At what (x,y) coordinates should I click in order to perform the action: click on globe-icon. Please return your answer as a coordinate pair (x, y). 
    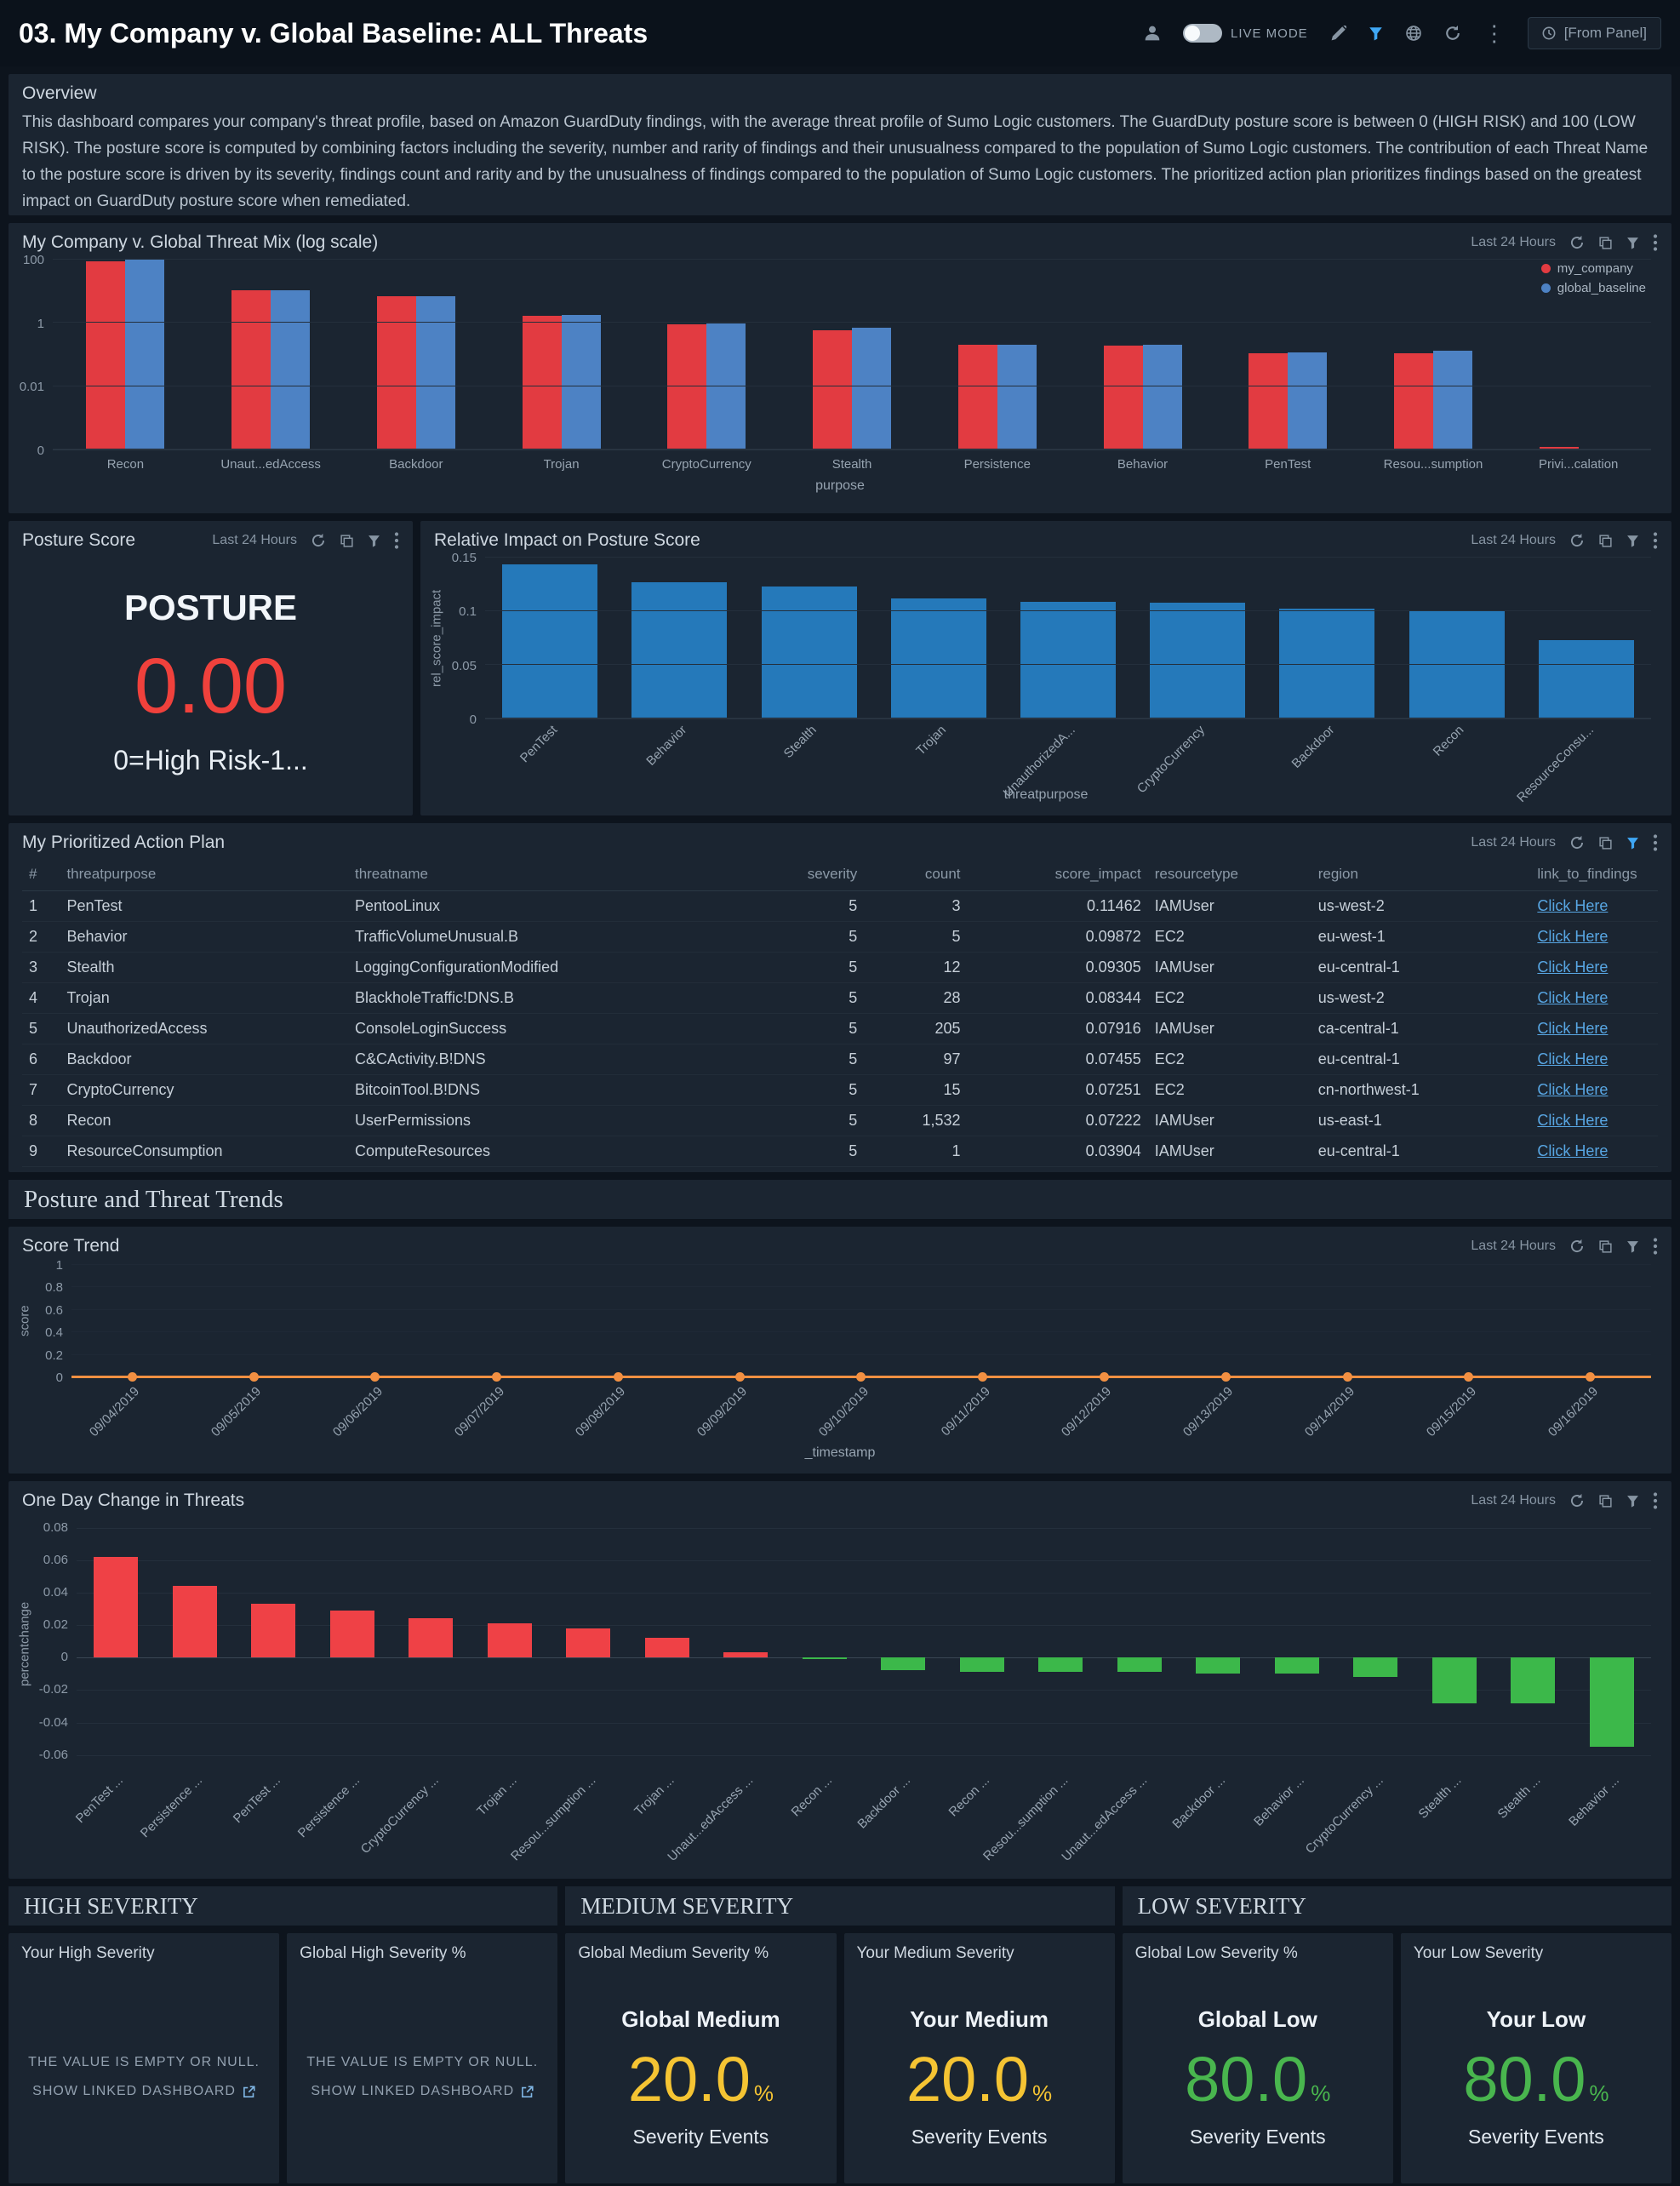
    Looking at the image, I should click on (1413, 33).